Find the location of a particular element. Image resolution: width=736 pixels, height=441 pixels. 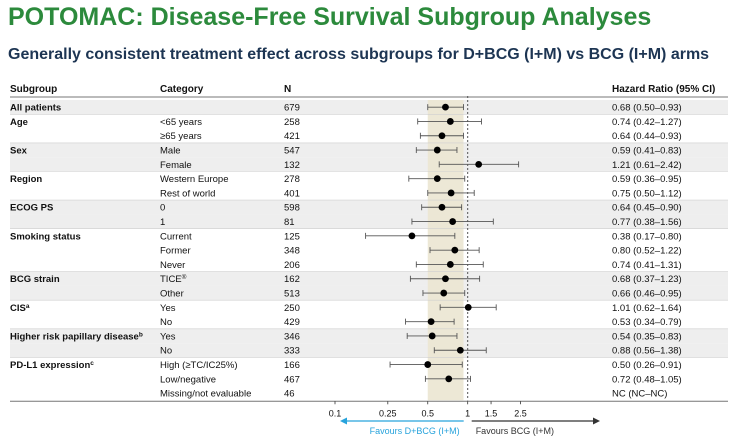

hr-ci-text: 0.64 (0.45–0.90) is located at coordinates (647, 208).